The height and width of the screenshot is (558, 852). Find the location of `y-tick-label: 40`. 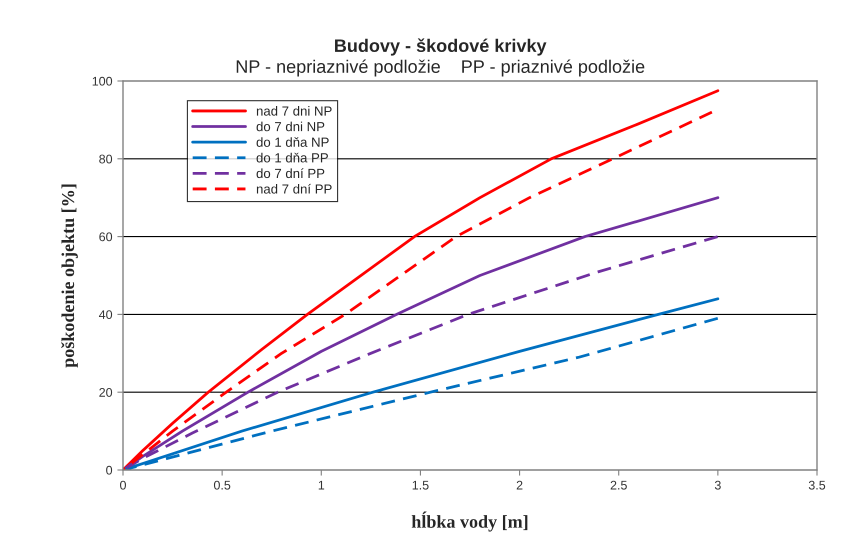

y-tick-label: 40 is located at coordinates (105, 315).